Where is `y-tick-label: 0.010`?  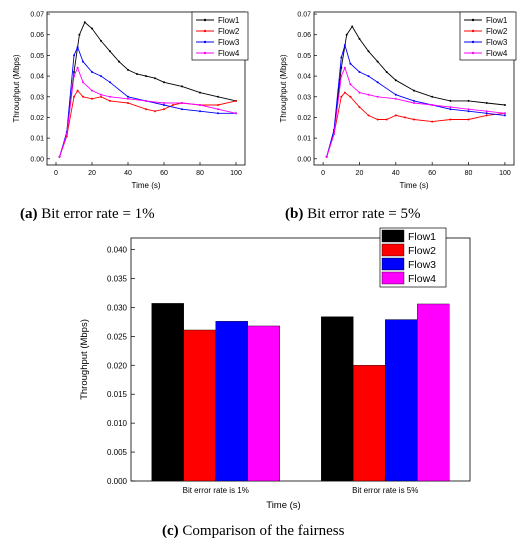 y-tick-label: 0.010 is located at coordinates (117, 423).